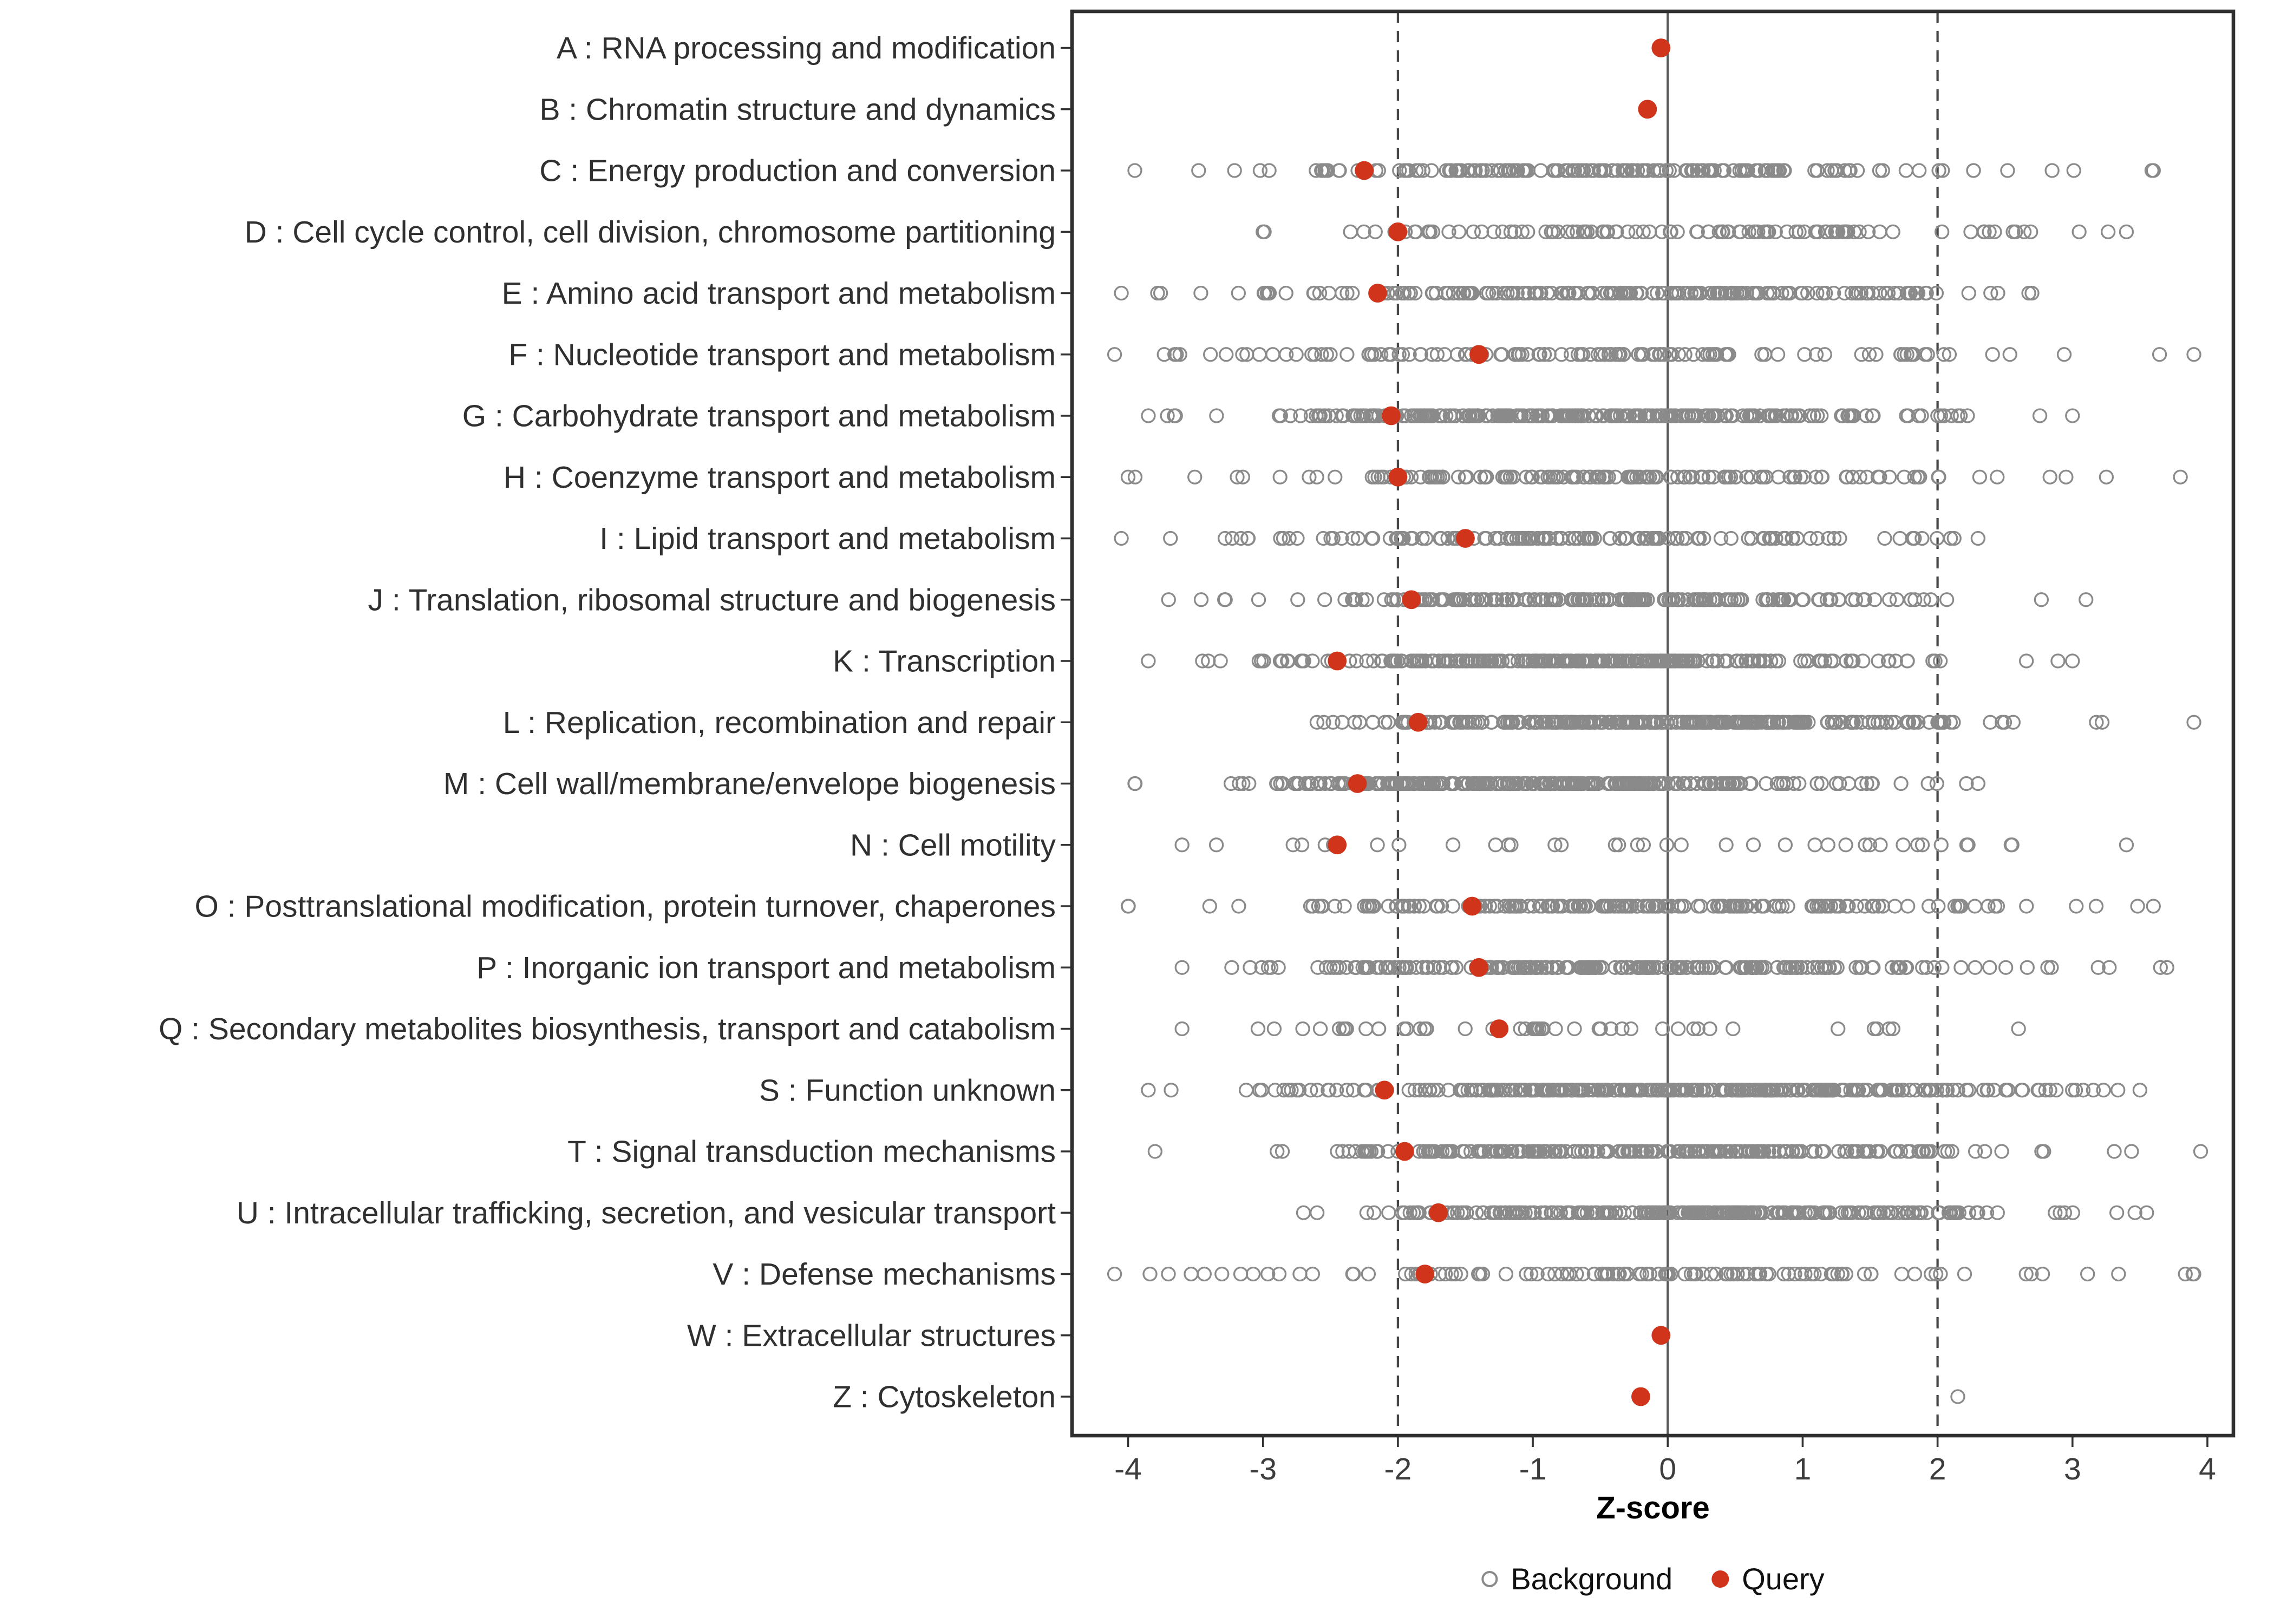 Image resolution: width=2274 pixels, height=1624 pixels. Describe the element at coordinates (1665, 1469) in the screenshot. I see `x-tick-labels: -4 -3 -2 -1 0 1 2 3 4` at that location.